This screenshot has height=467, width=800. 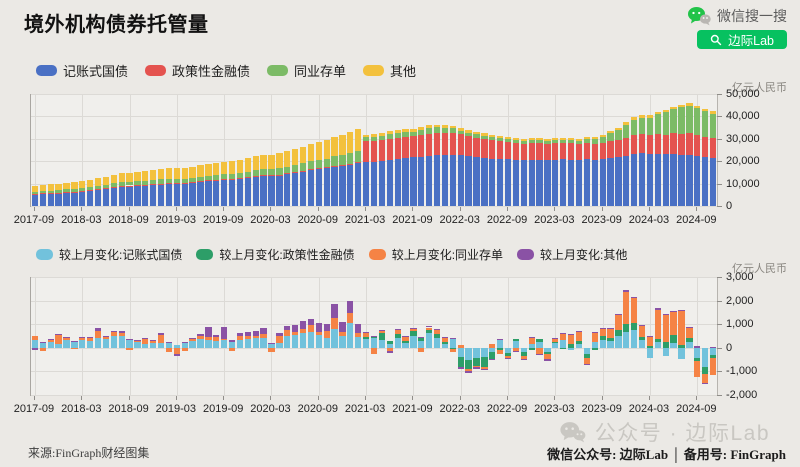 I want to click on wechat-search-button: 边际Lab, so click(x=742, y=39).